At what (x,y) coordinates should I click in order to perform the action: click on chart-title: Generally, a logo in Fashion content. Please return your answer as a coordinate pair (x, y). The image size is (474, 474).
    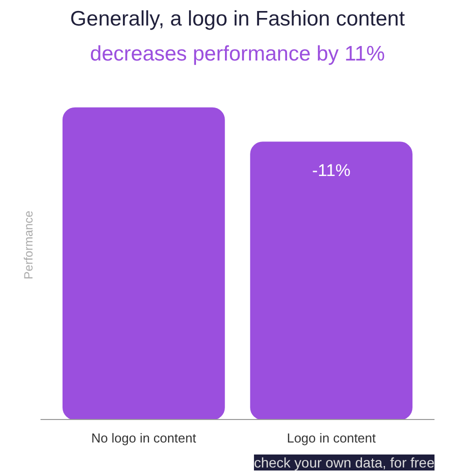
    Looking at the image, I should click on (237, 19).